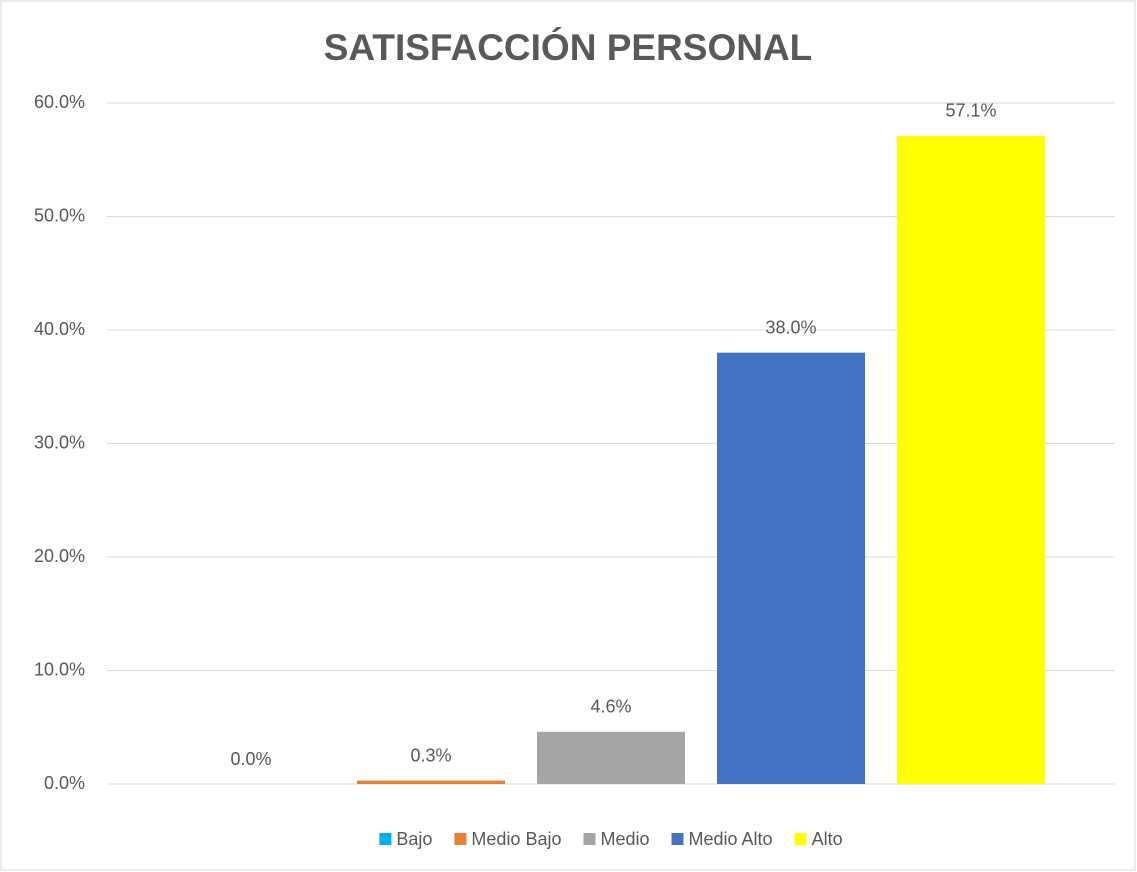  Describe the element at coordinates (790, 327) in the screenshot. I see `data-label: 38.0%` at that location.